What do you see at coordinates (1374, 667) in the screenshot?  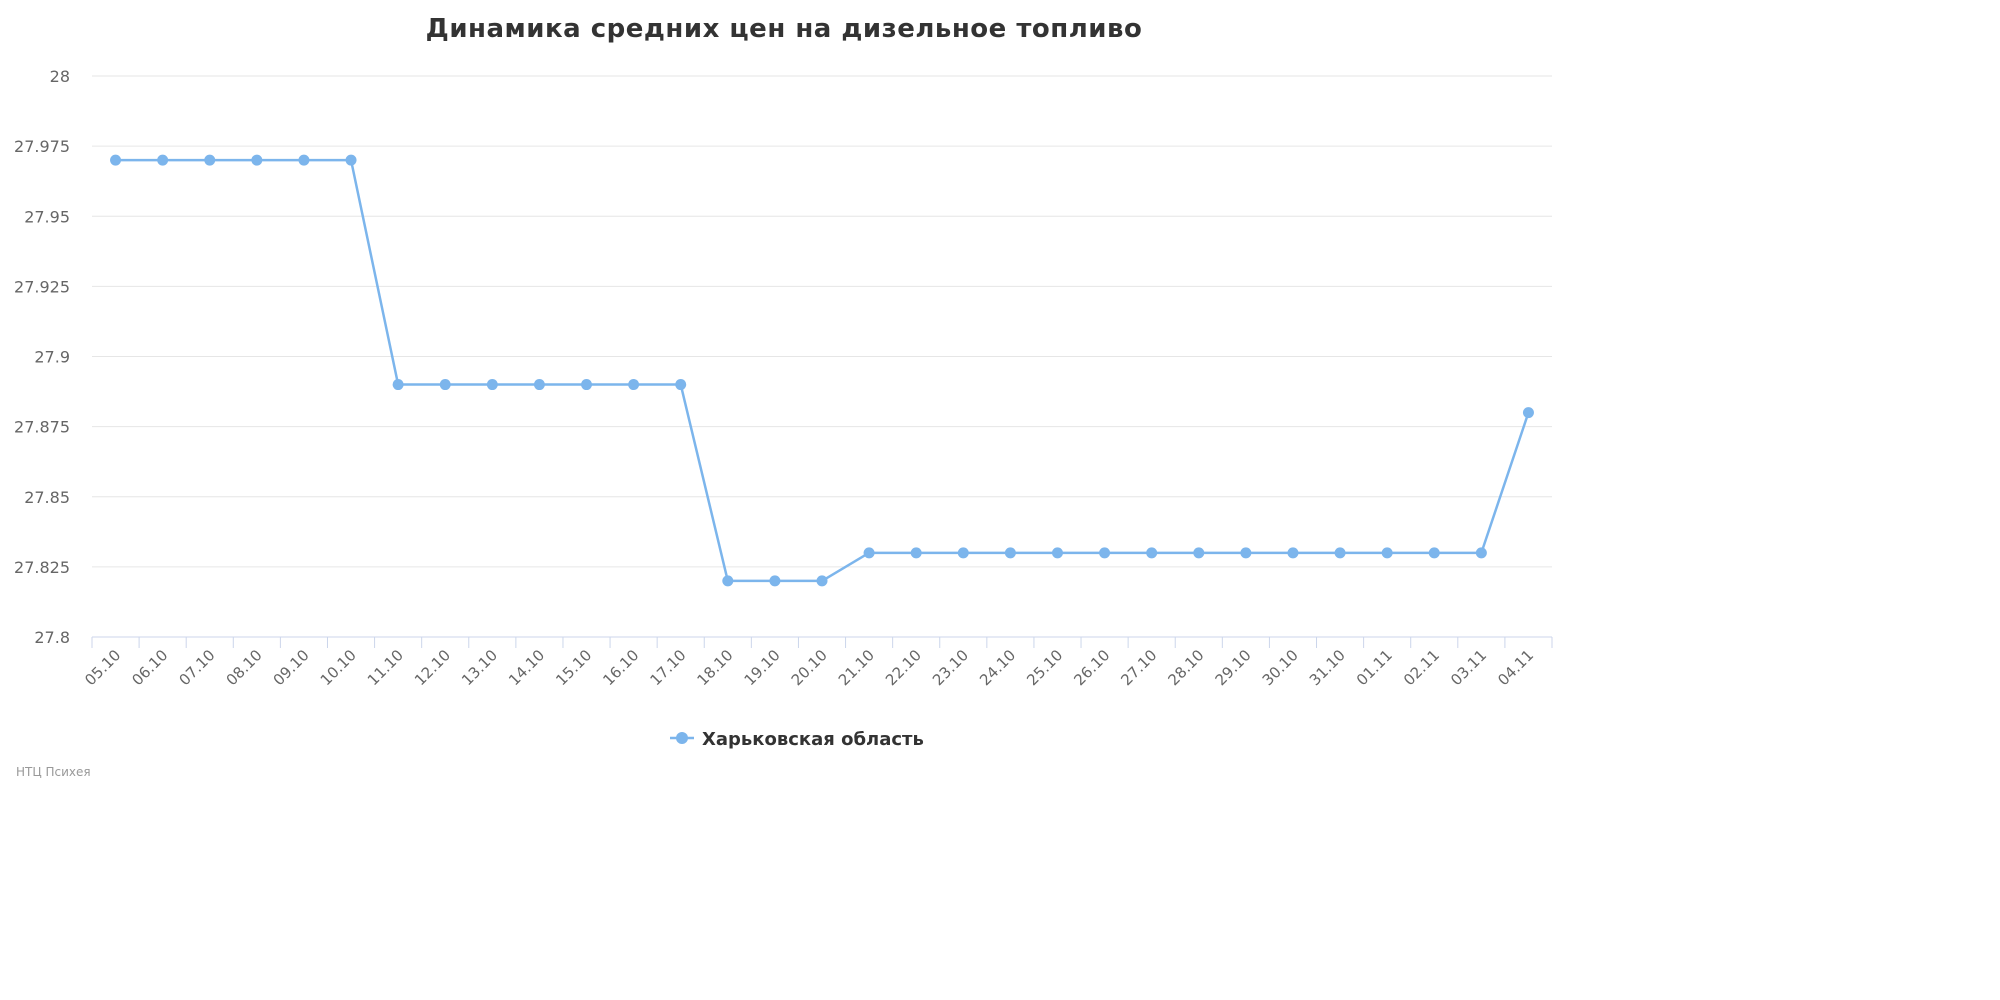 I see `x-tick-label: 01.11` at bounding box center [1374, 667].